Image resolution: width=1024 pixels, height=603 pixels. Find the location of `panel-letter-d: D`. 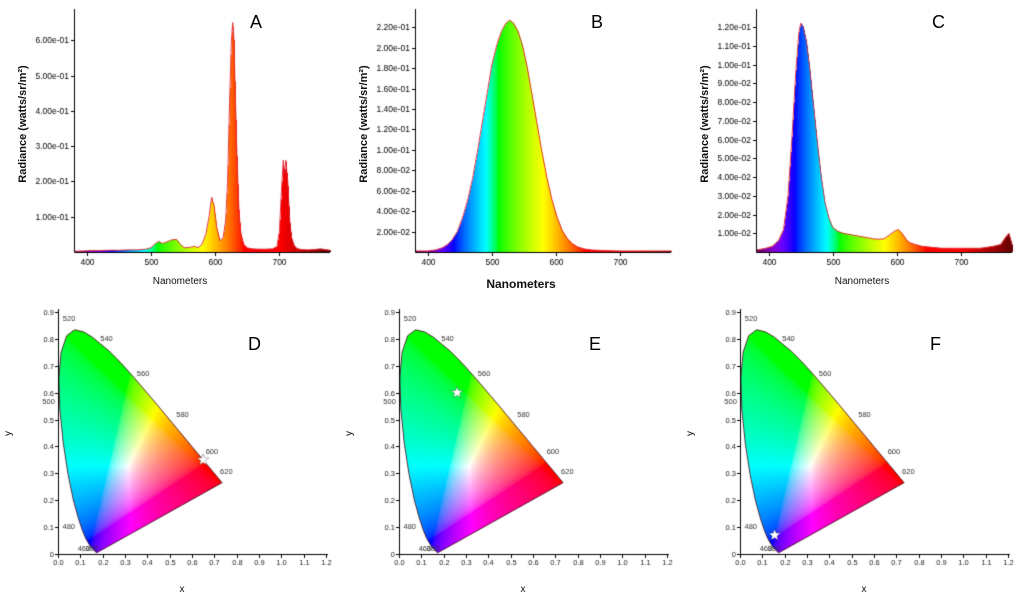

panel-letter-d: D is located at coordinates (254, 344).